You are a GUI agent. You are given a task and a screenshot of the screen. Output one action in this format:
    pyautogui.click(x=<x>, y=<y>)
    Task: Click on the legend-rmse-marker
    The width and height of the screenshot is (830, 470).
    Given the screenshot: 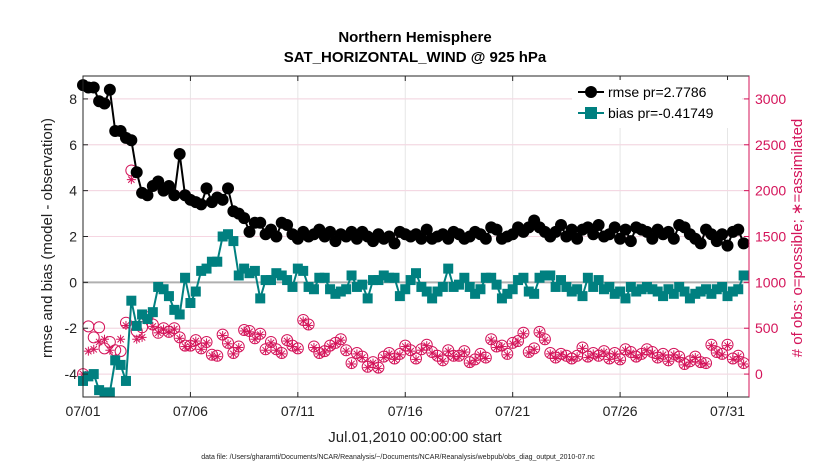 What is the action you would take?
    pyautogui.click(x=591, y=92)
    